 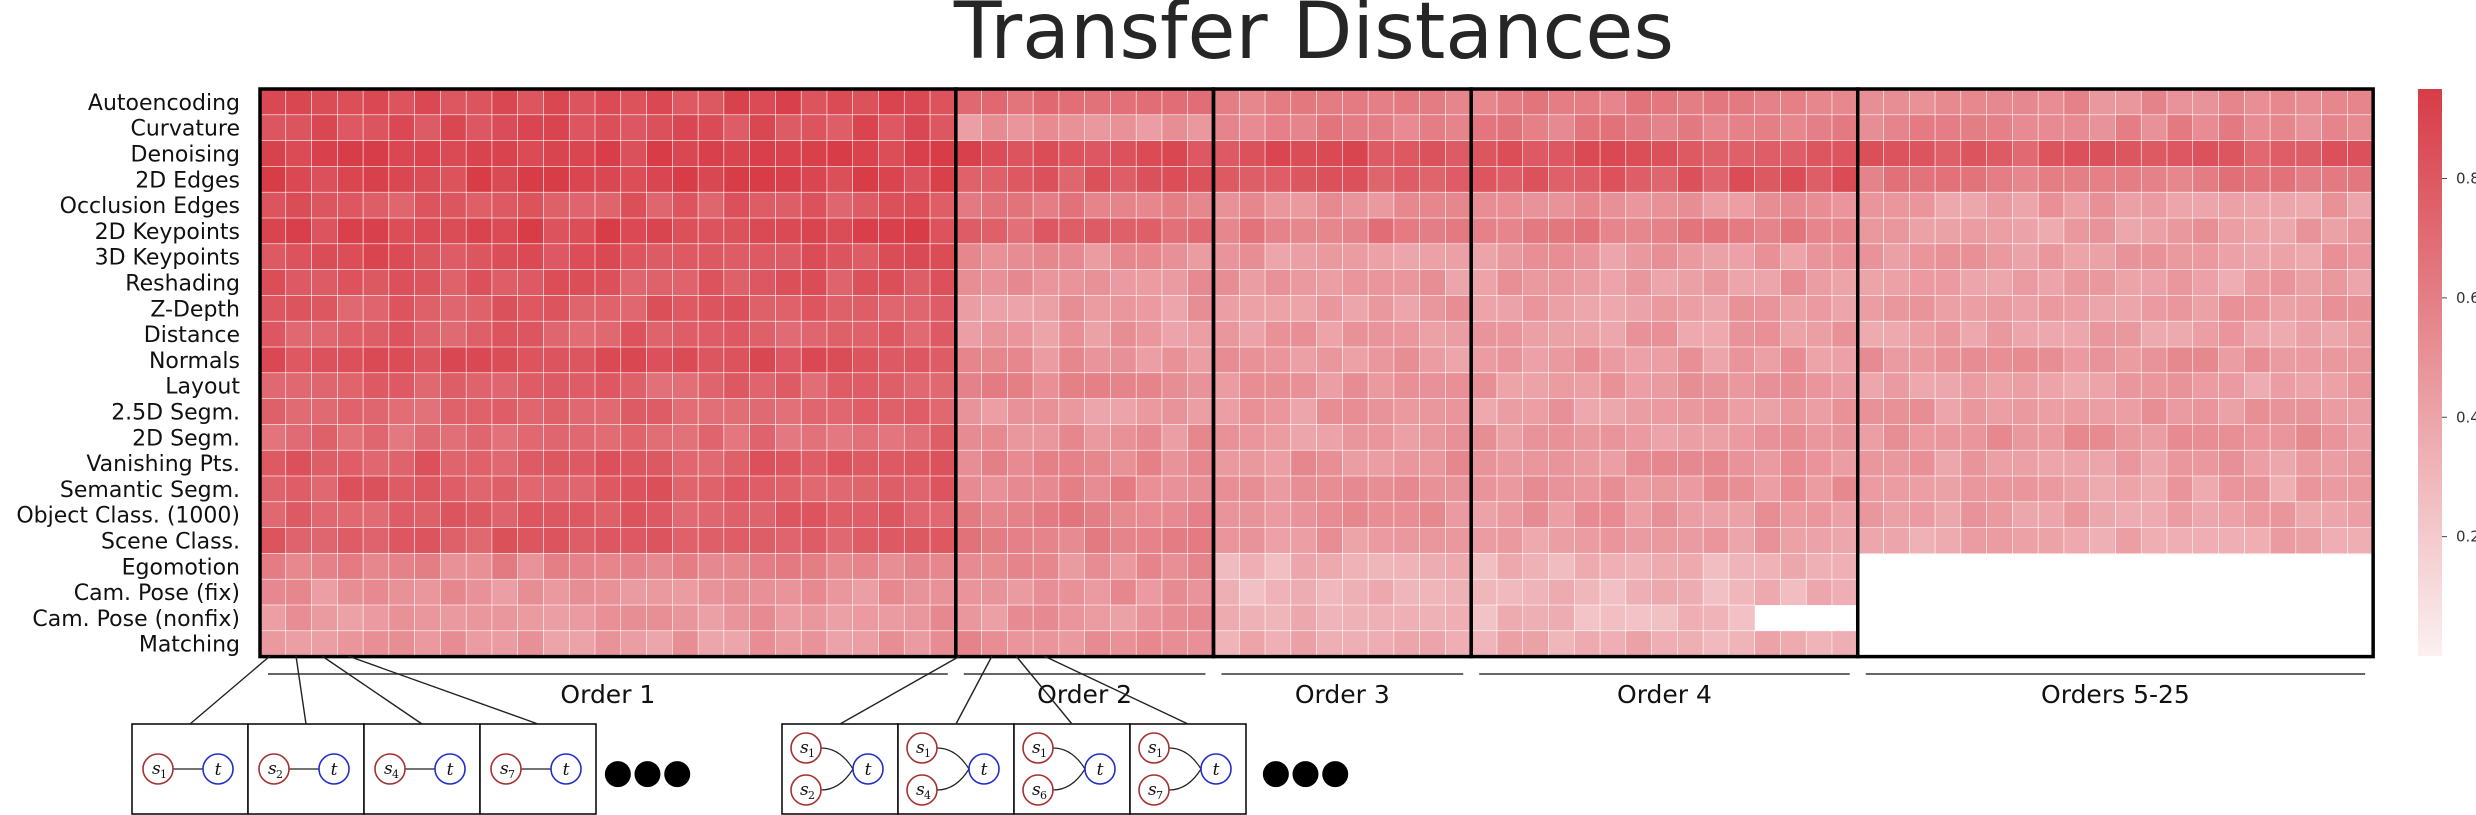 What do you see at coordinates (811, 753) in the screenshot?
I see `svg-text: 1` at bounding box center [811, 753].